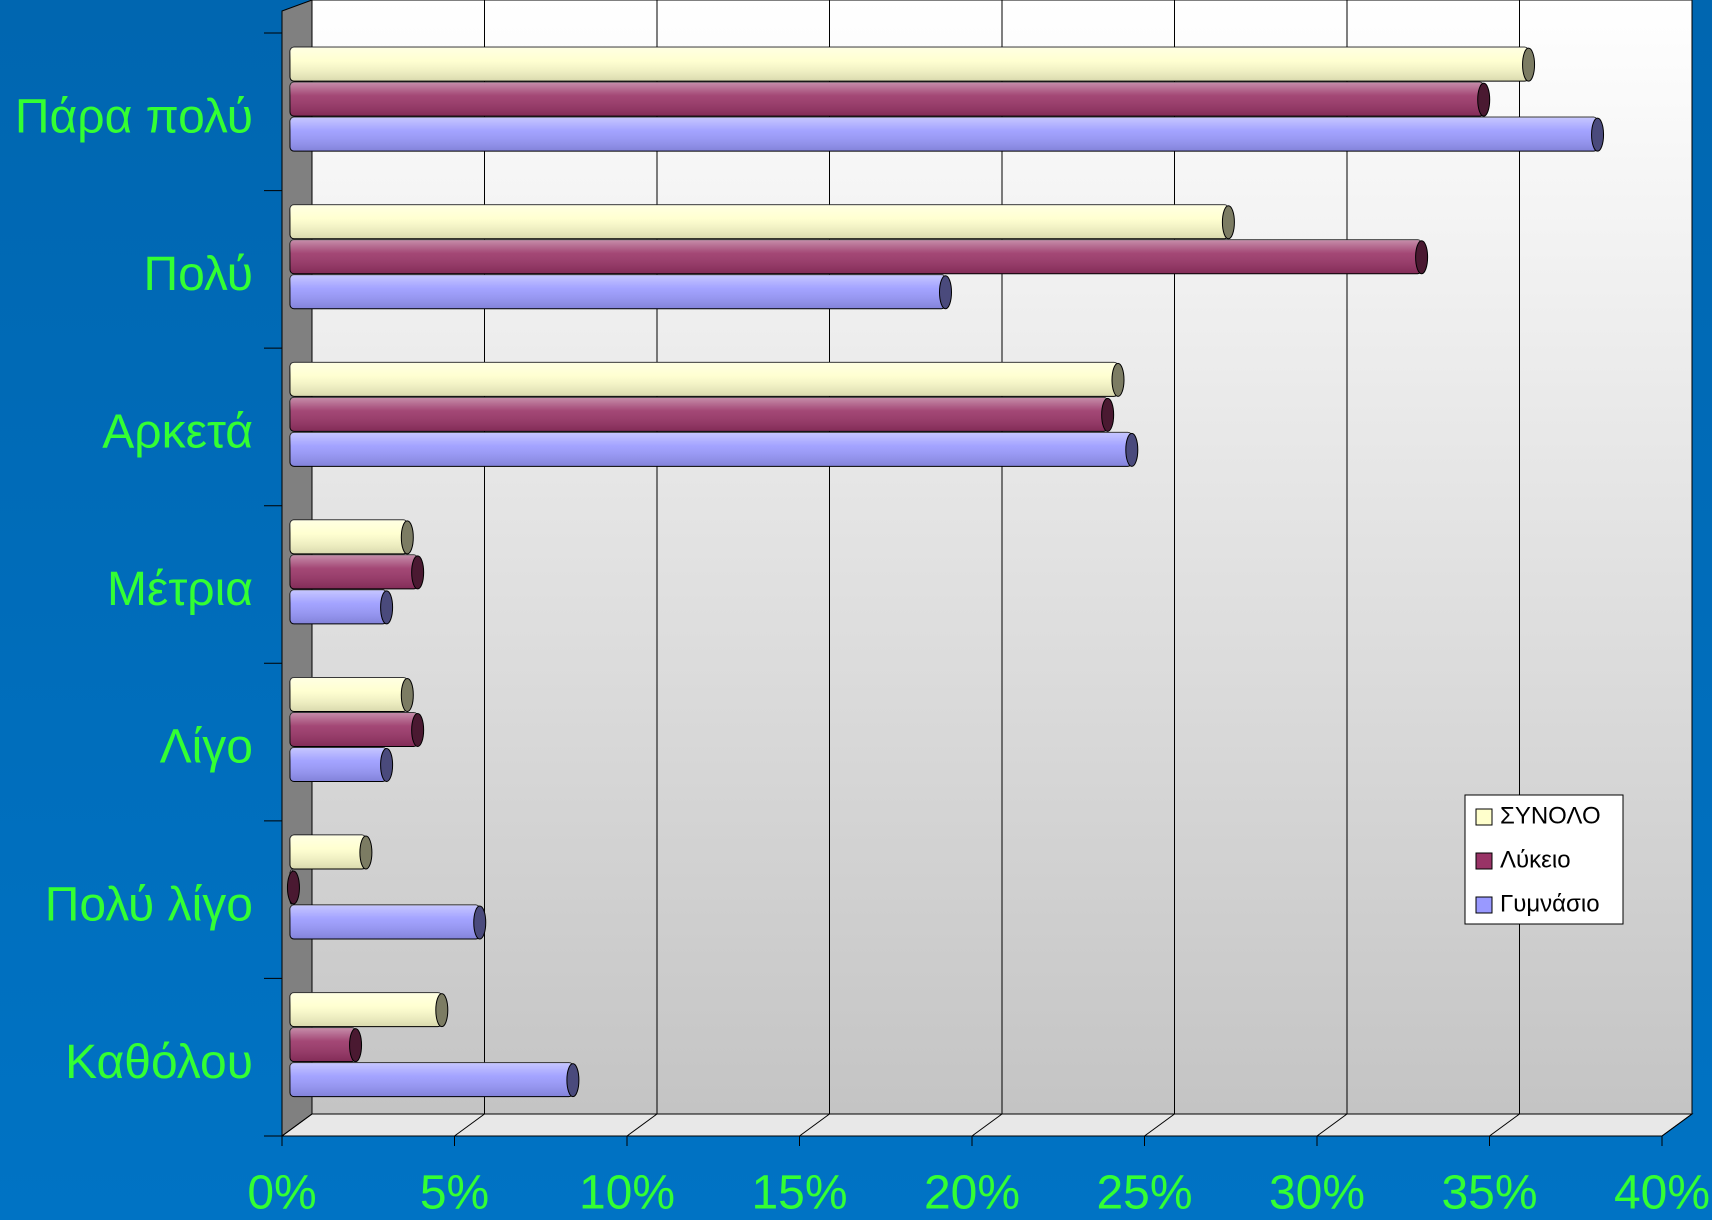 This screenshot has height=1220, width=1712. Describe the element at coordinates (1317, 1193) in the screenshot. I see `x-tick-label: 30%` at that location.